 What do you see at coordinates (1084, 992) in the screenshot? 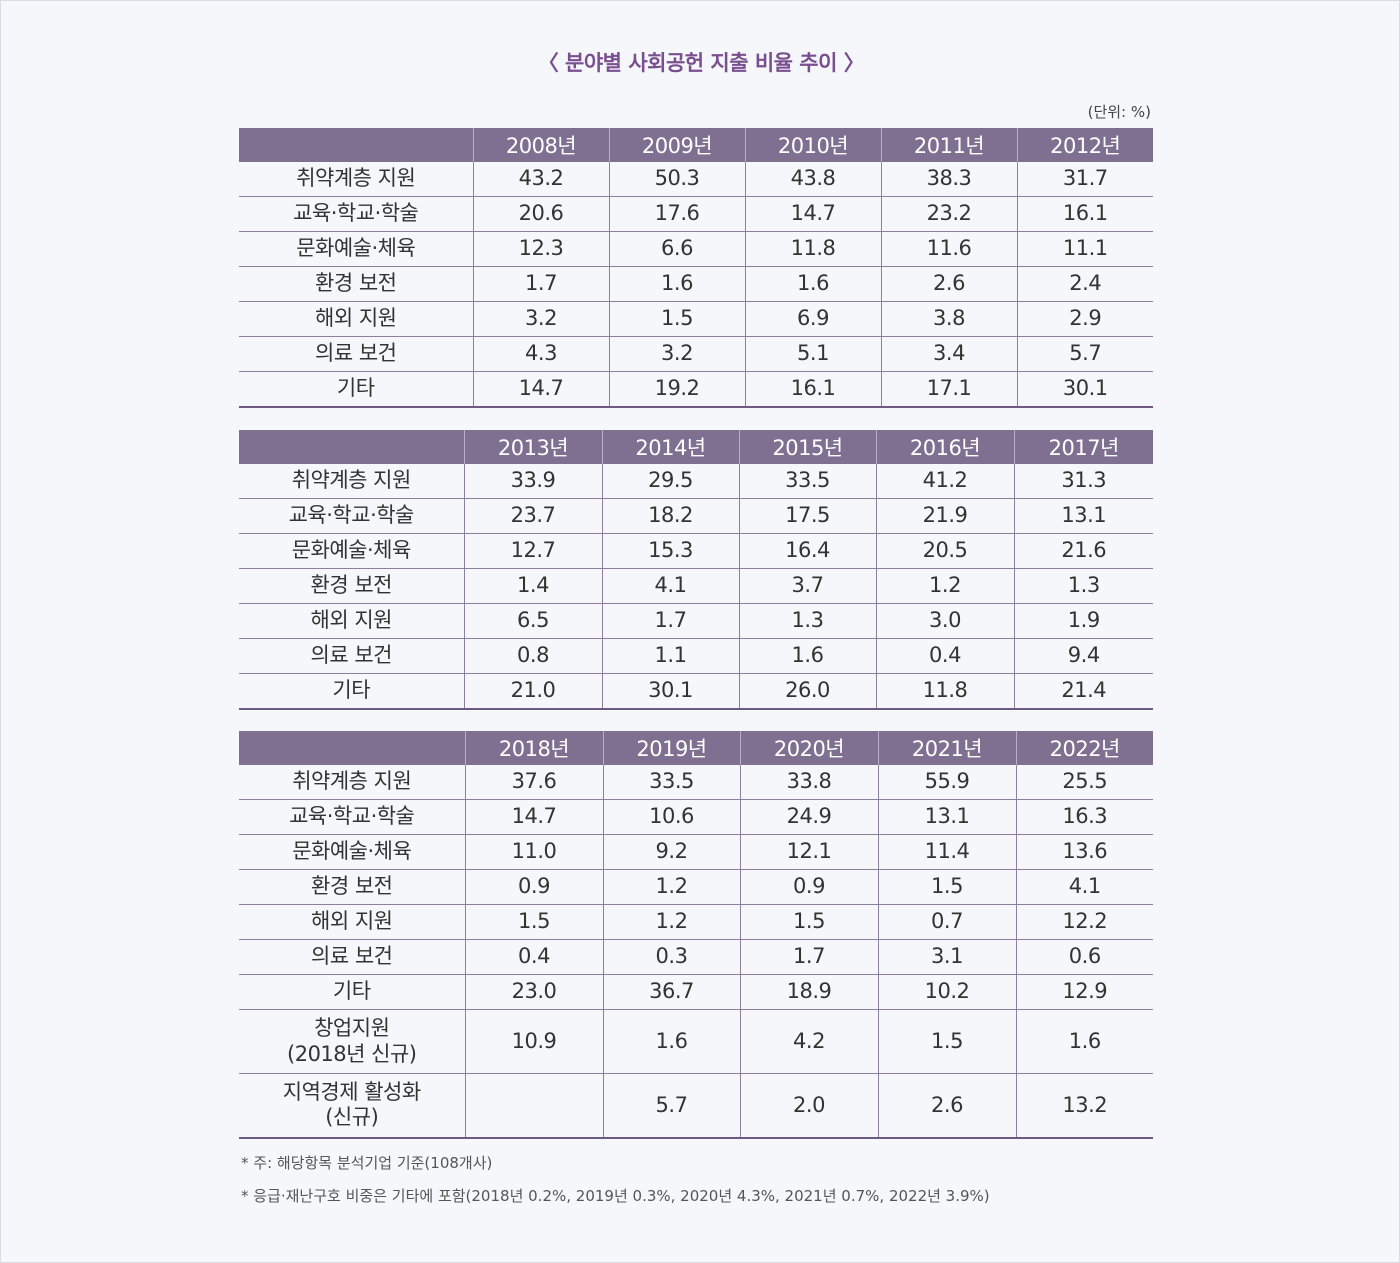
I see `value-cell: 12.9` at bounding box center [1084, 992].